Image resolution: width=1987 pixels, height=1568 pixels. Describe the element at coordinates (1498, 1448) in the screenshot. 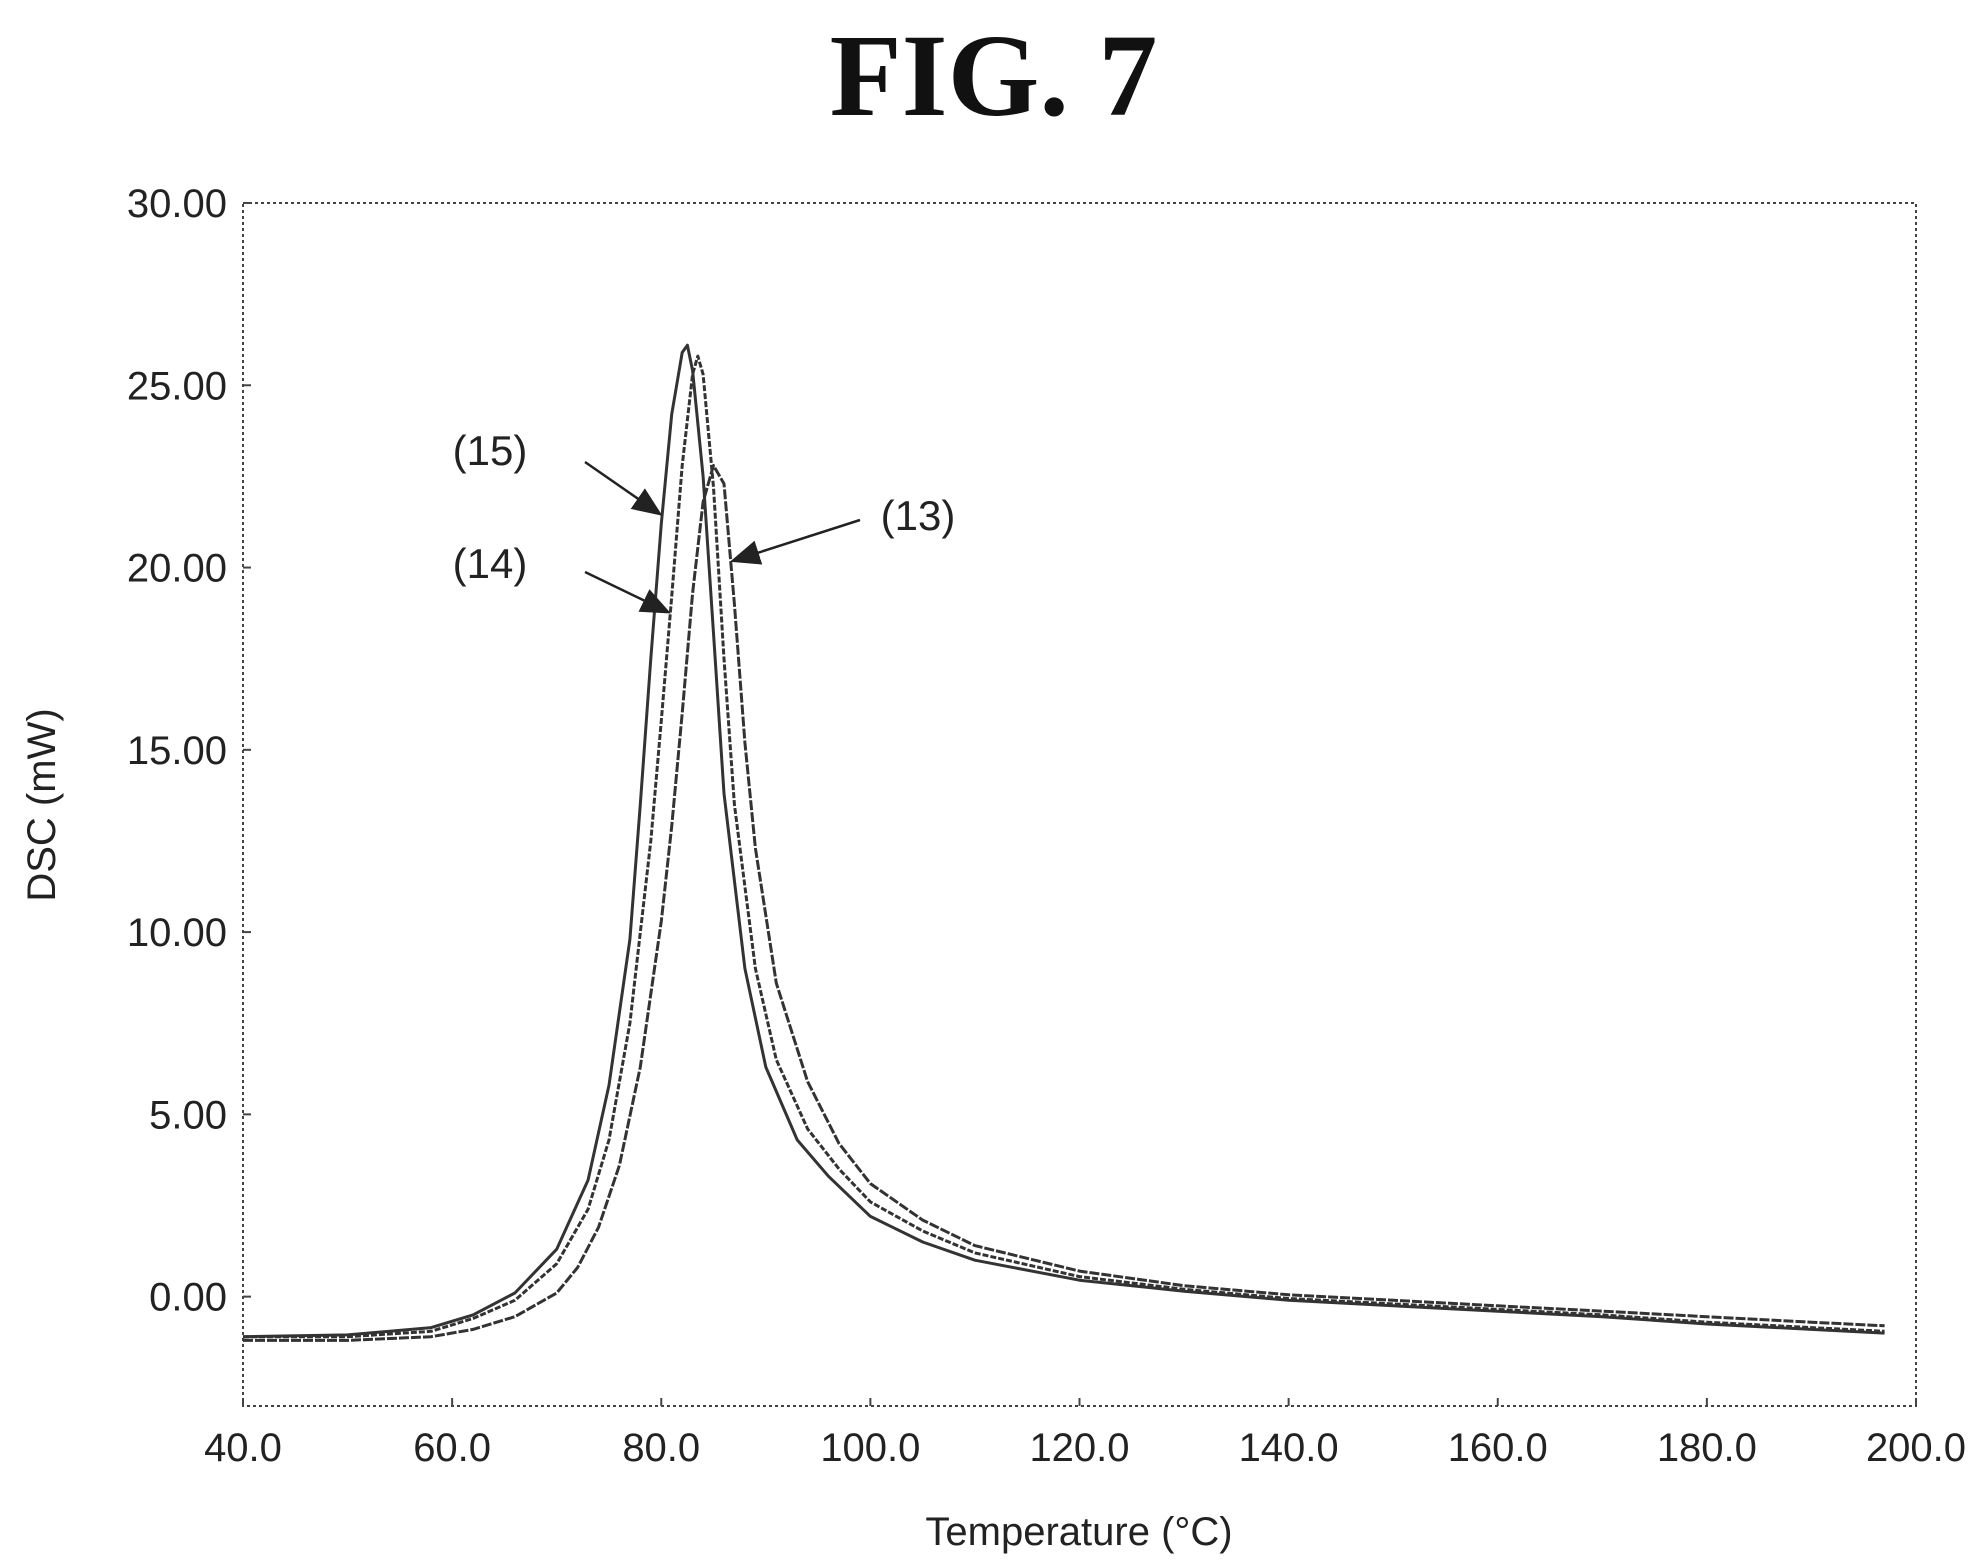

I see `x-tick-label: 160.0` at that location.